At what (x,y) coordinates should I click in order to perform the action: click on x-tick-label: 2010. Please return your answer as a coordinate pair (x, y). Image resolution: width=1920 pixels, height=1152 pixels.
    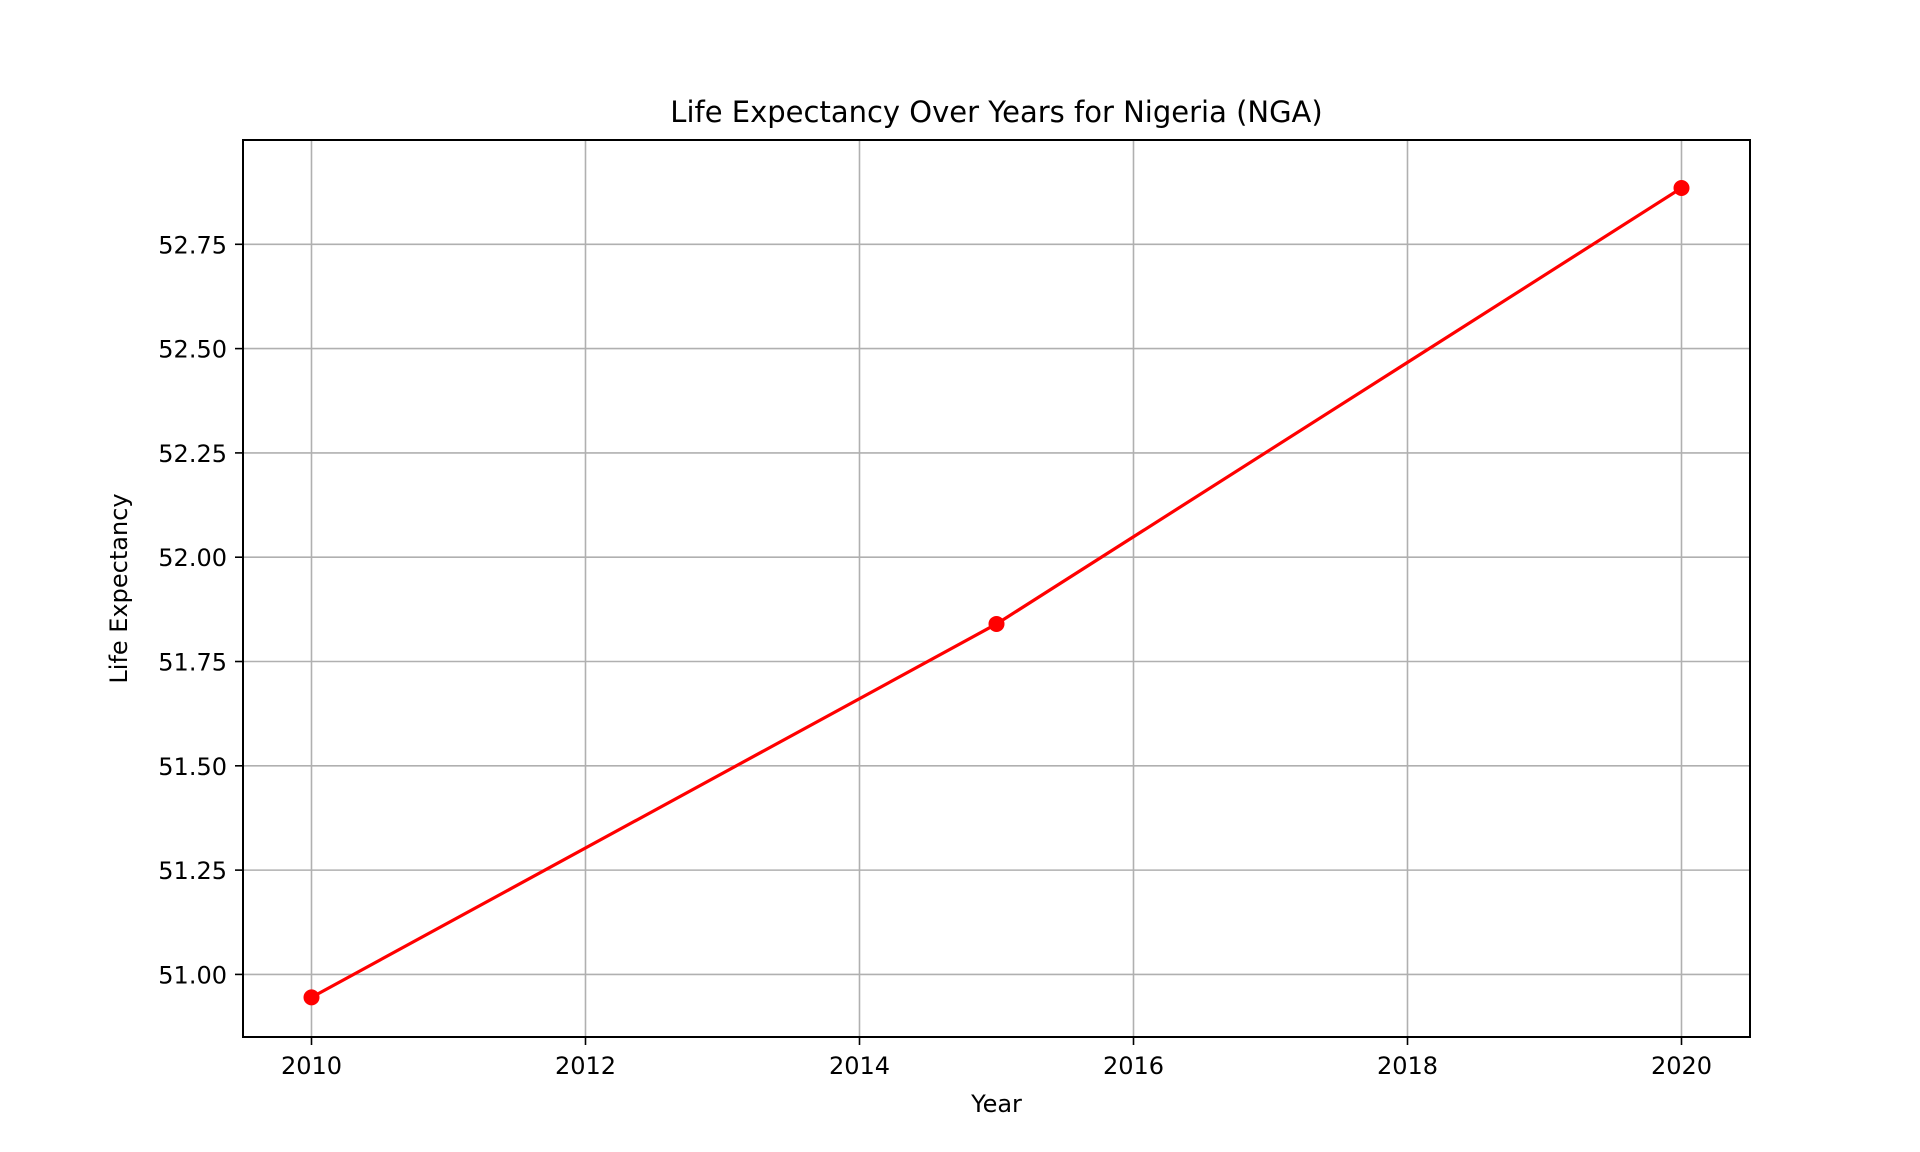
    Looking at the image, I should click on (311, 1066).